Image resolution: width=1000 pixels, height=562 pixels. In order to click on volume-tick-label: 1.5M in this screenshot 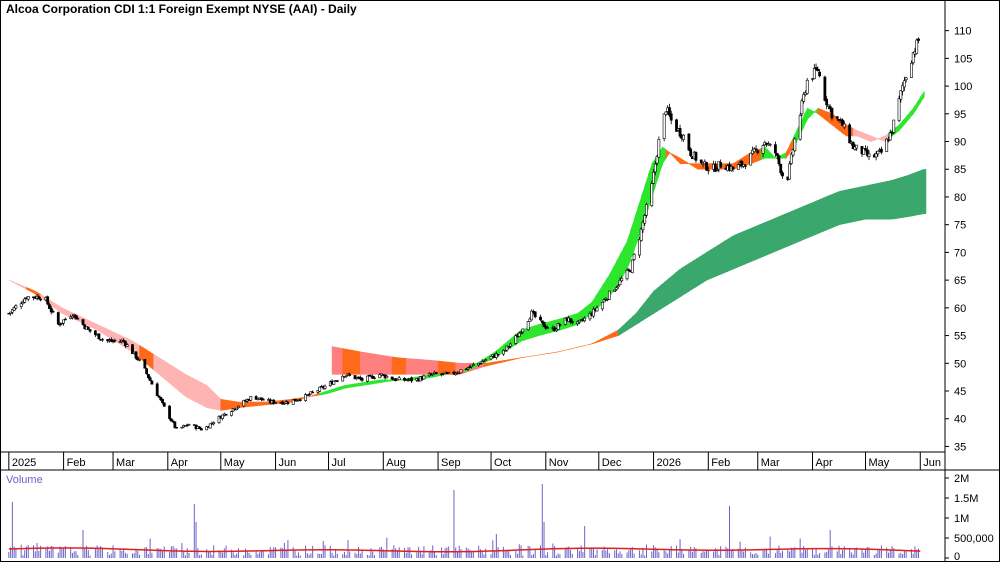, I will do `click(966, 499)`.